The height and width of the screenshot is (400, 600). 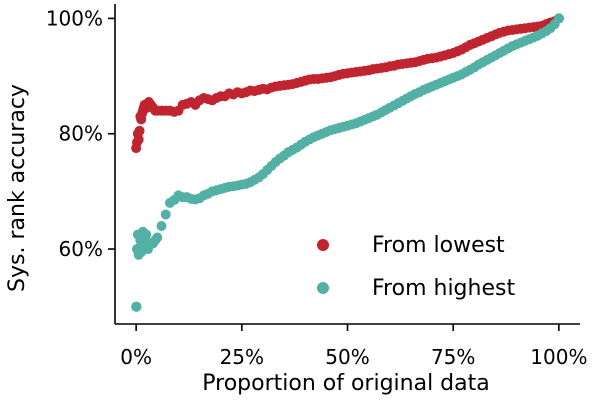 What do you see at coordinates (453, 357) in the screenshot?
I see `x-tick-label-3: 75%` at bounding box center [453, 357].